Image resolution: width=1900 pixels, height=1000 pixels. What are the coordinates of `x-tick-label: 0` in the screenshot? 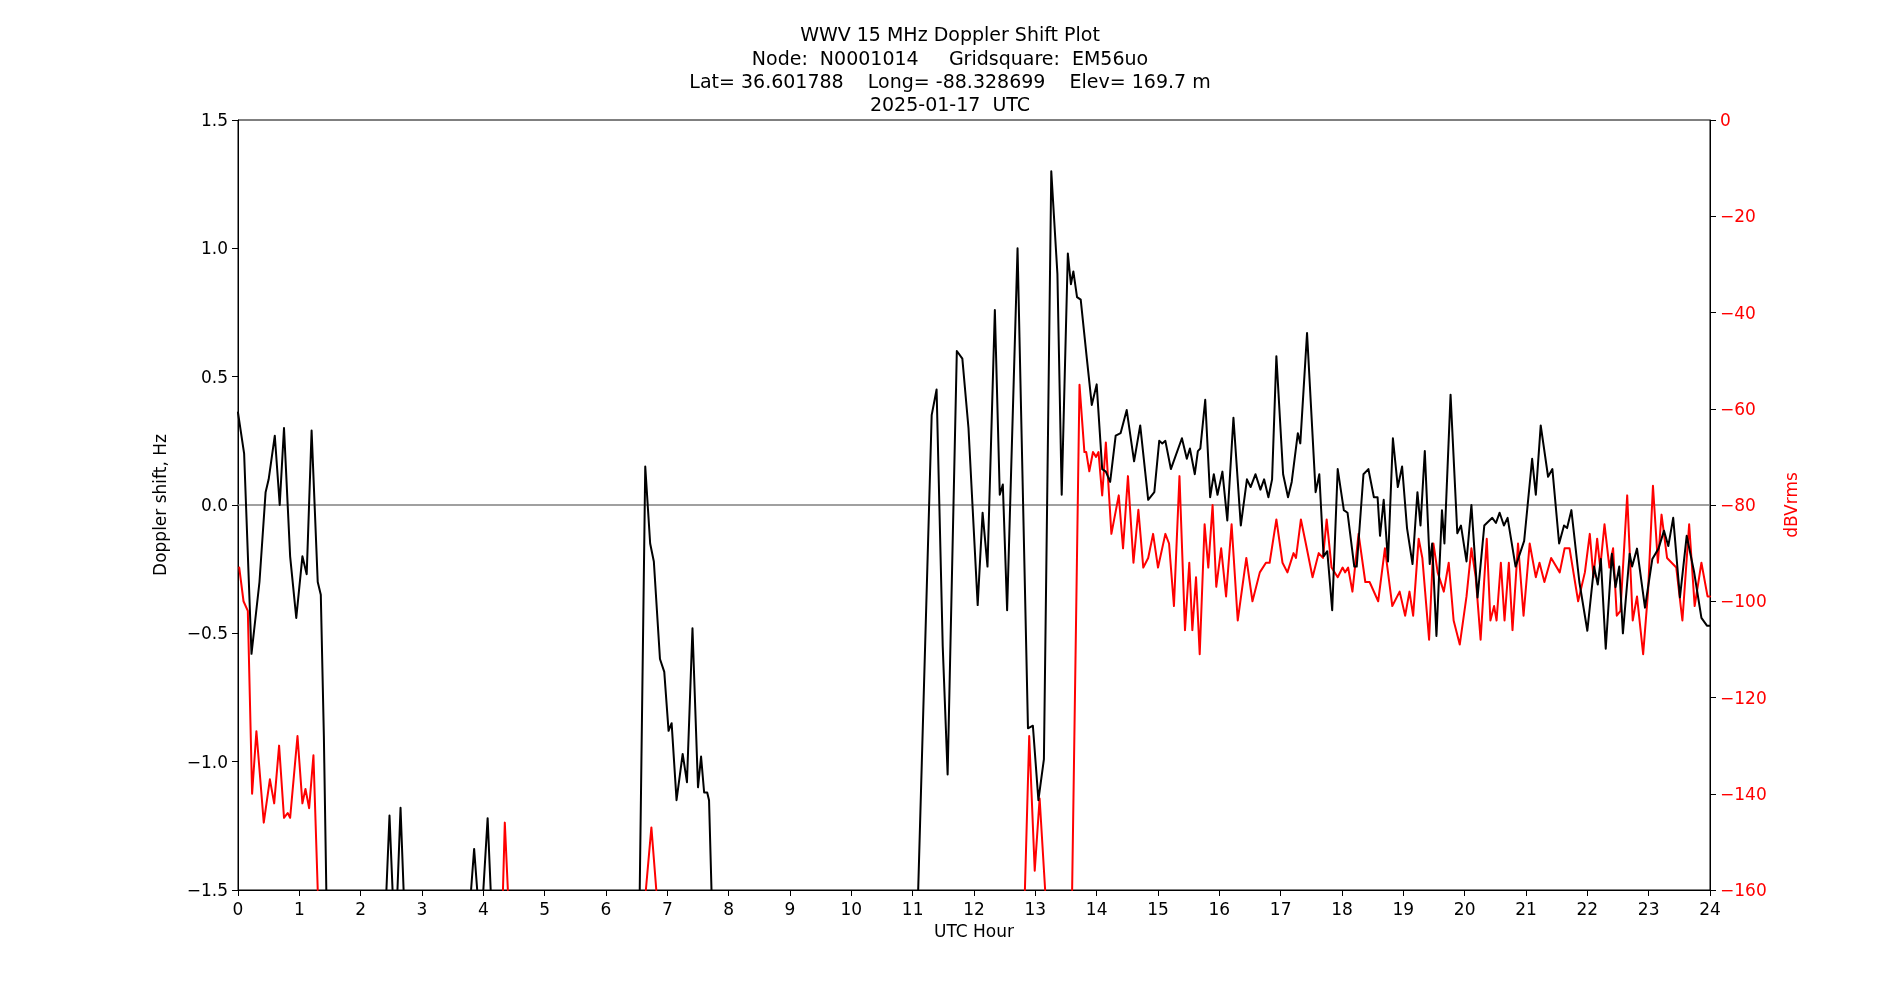 It's located at (238, 908).